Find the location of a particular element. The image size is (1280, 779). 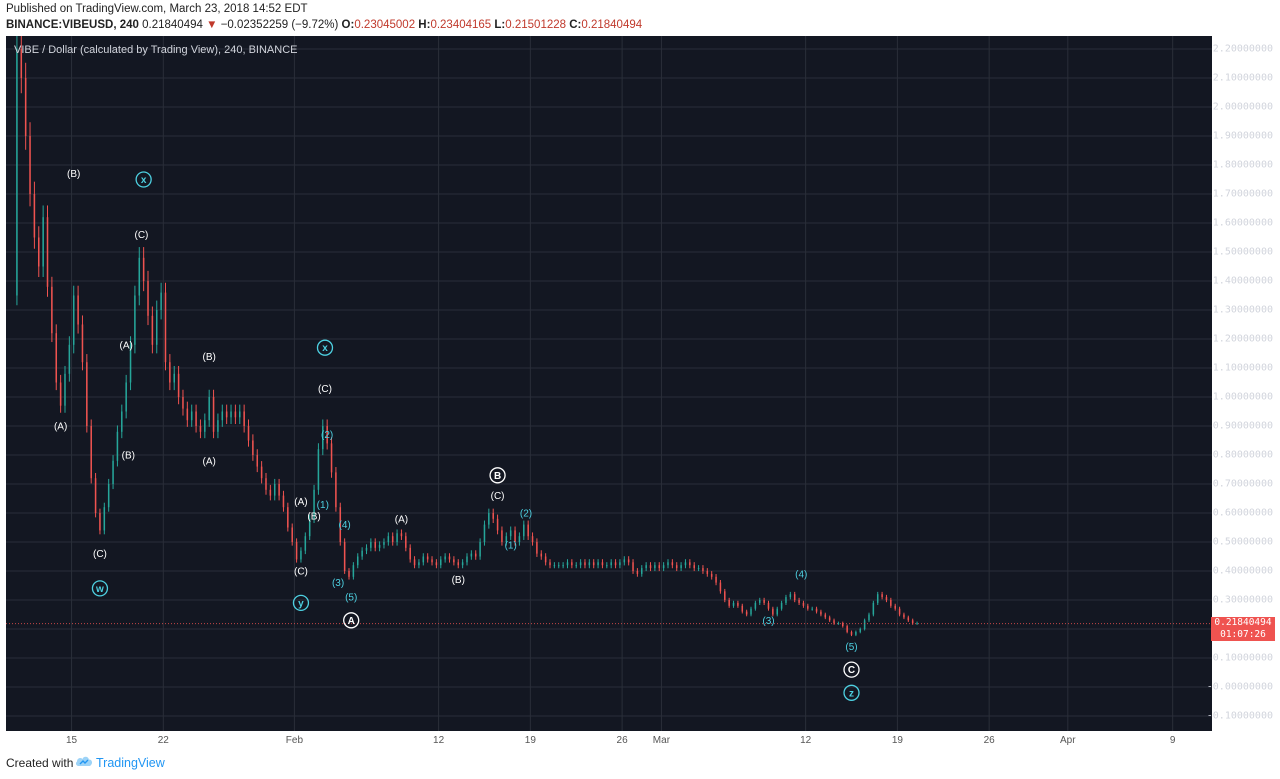

high-value: 0.23404165 is located at coordinates (461, 25).